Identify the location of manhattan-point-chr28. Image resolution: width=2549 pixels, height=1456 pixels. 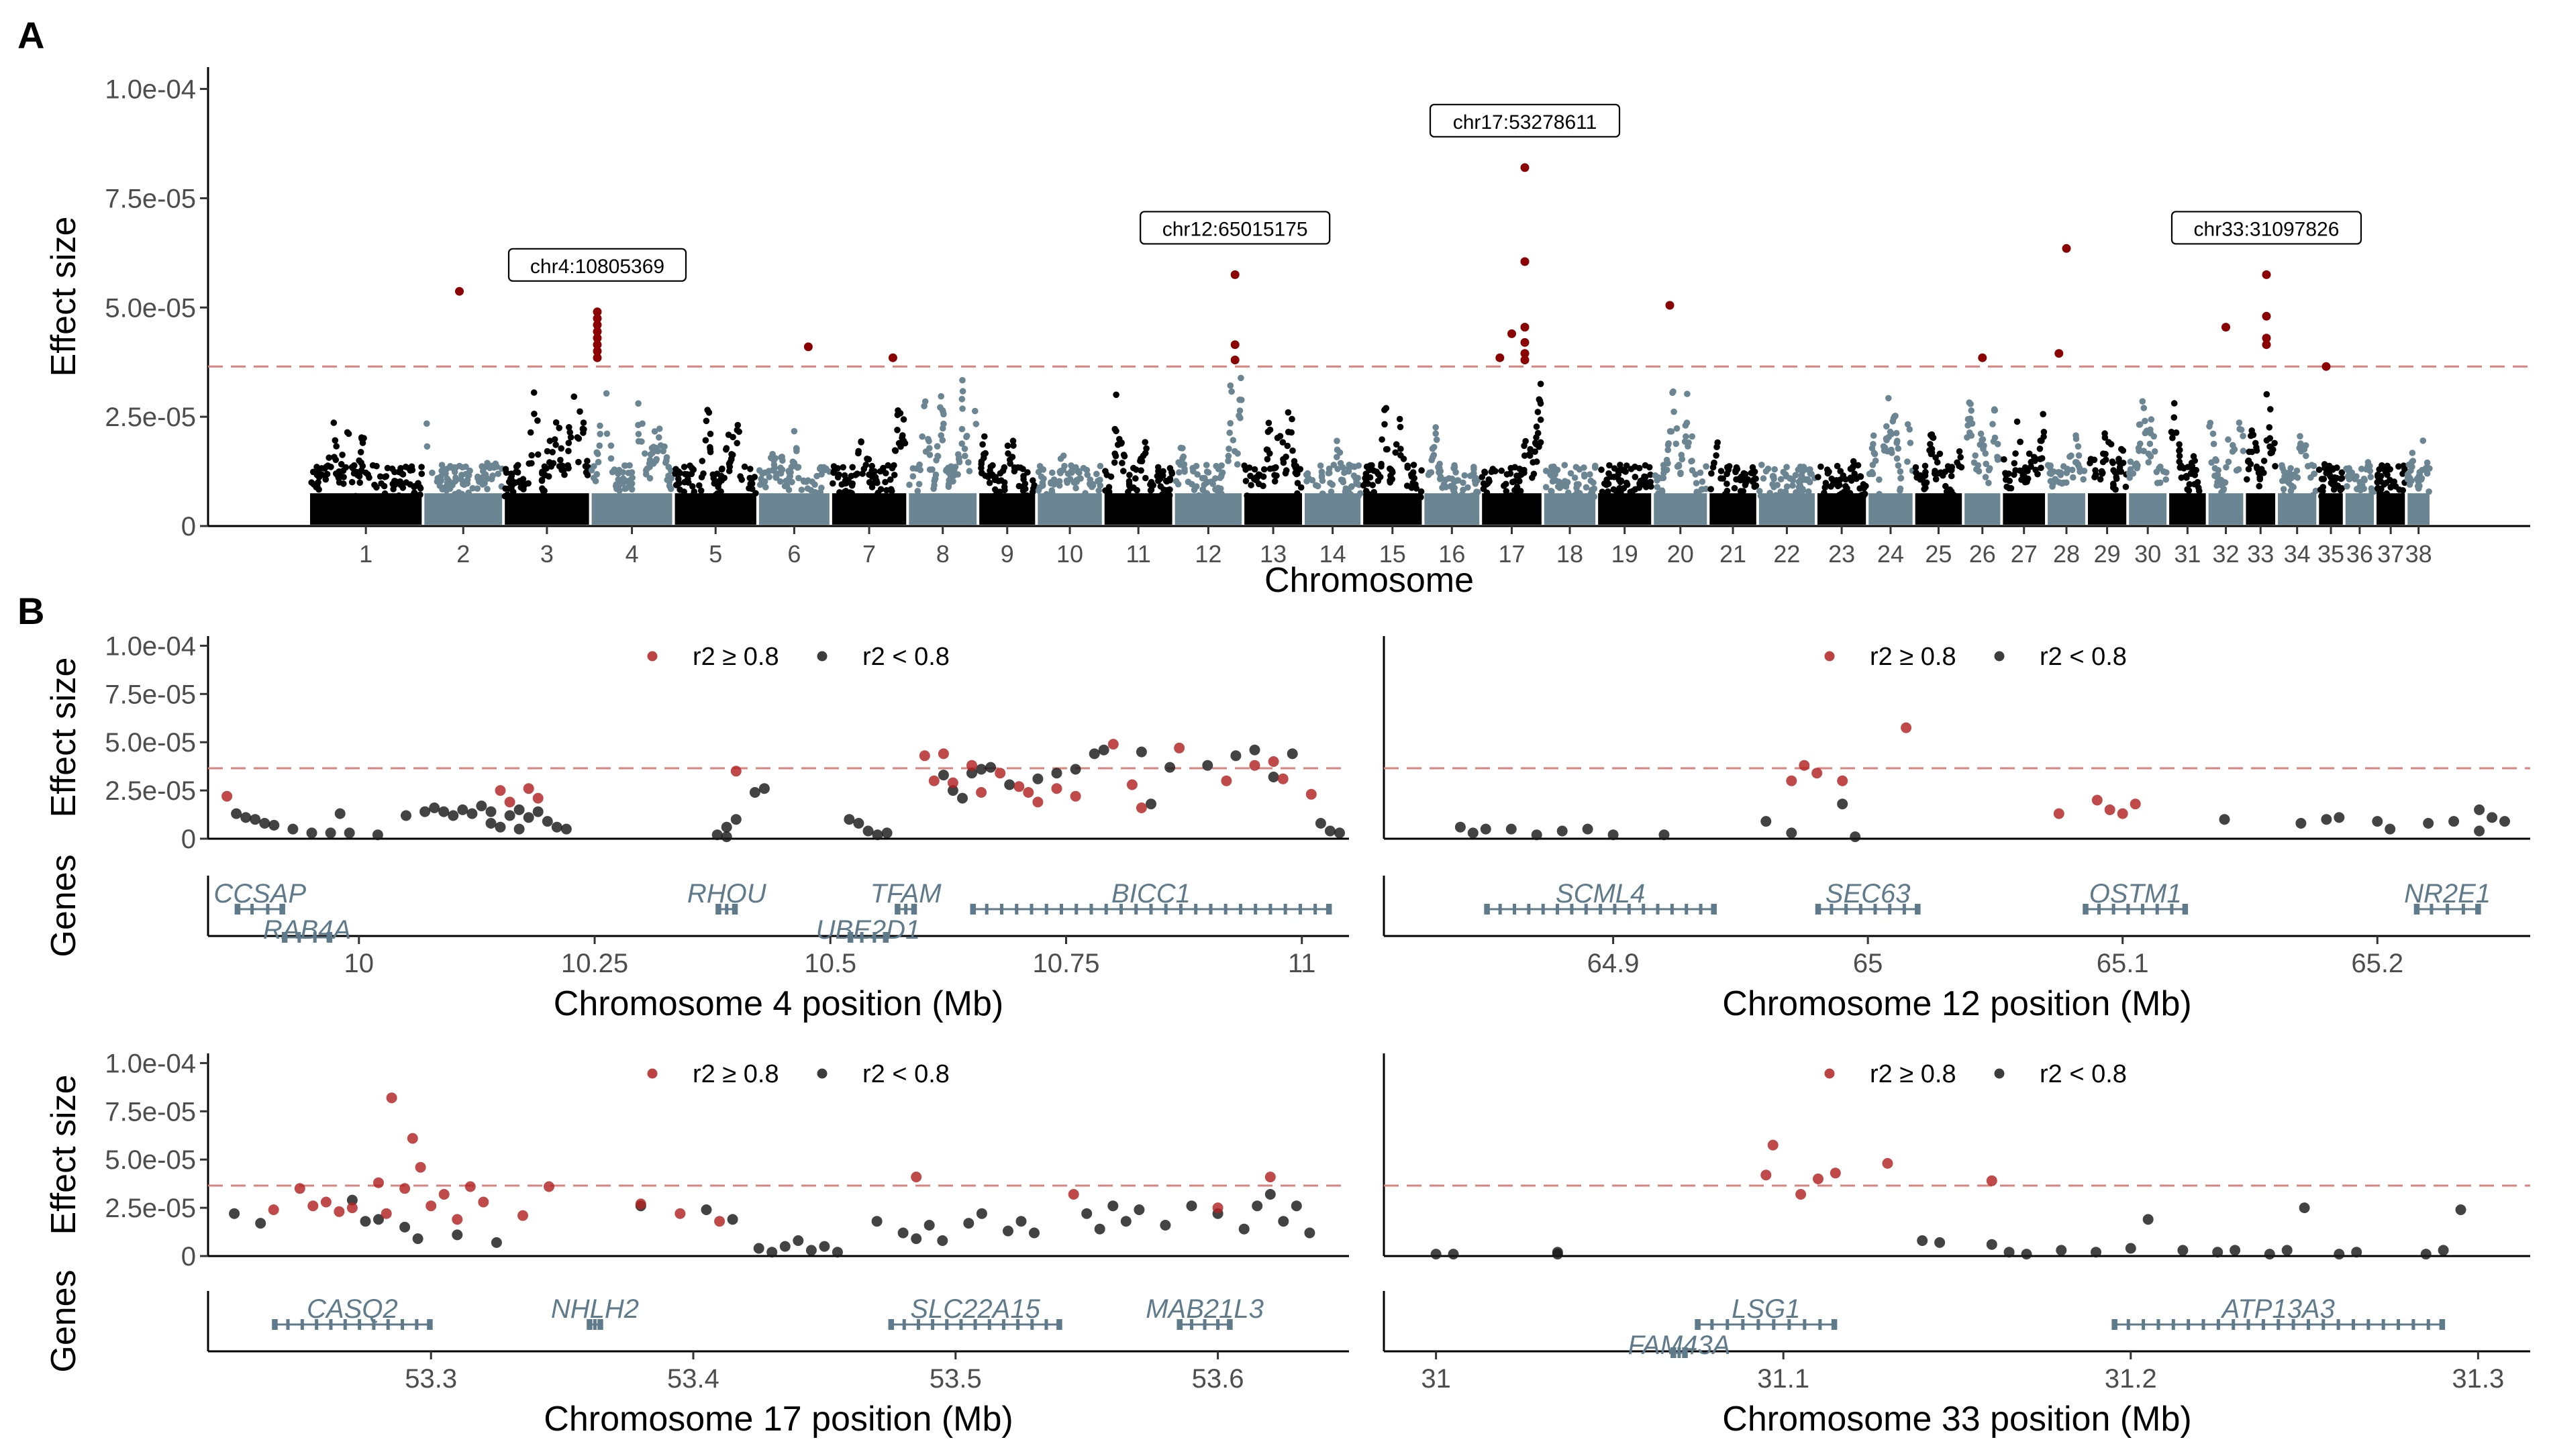
(2079, 468).